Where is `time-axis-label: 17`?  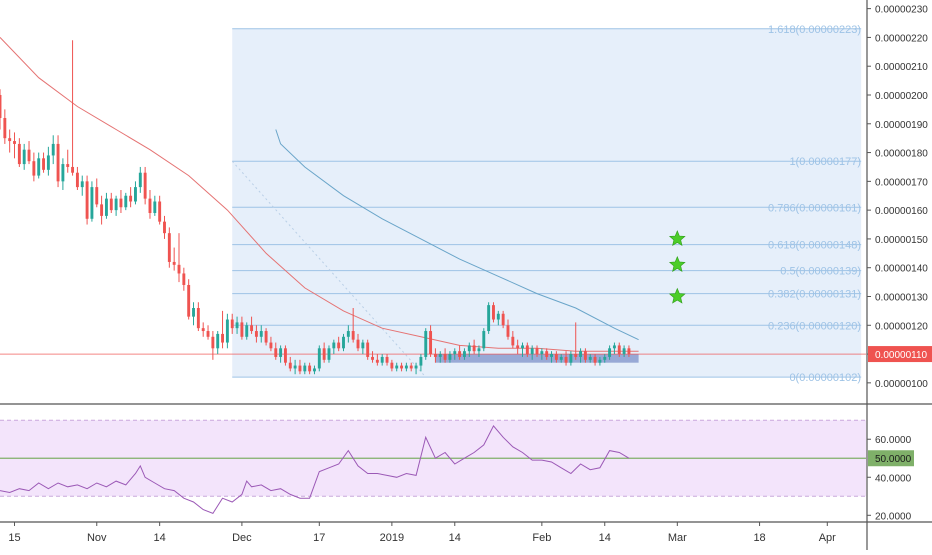
time-axis-label: 17 is located at coordinates (319, 538).